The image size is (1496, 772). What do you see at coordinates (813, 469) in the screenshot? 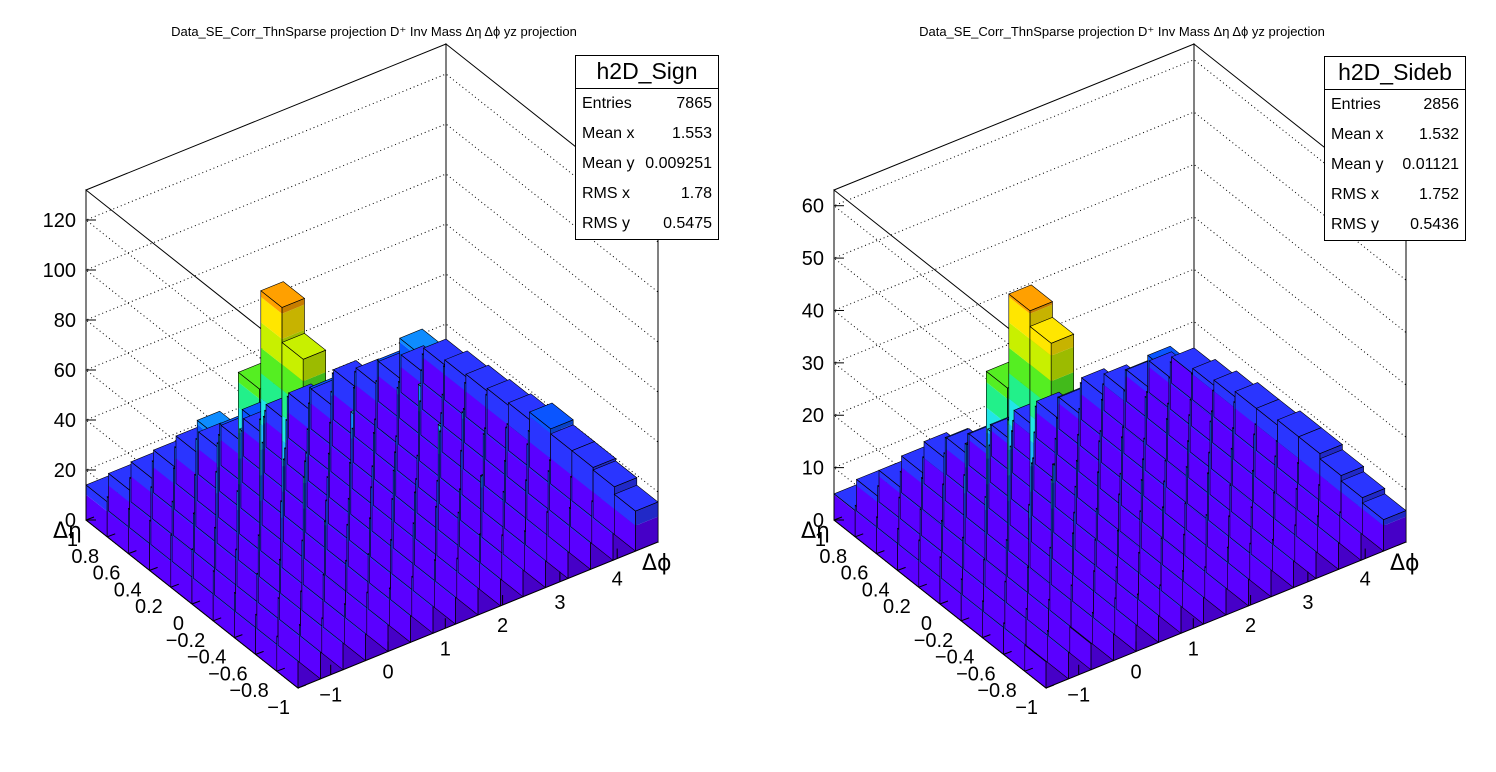
I see `z-tick-label: 10` at bounding box center [813, 469].